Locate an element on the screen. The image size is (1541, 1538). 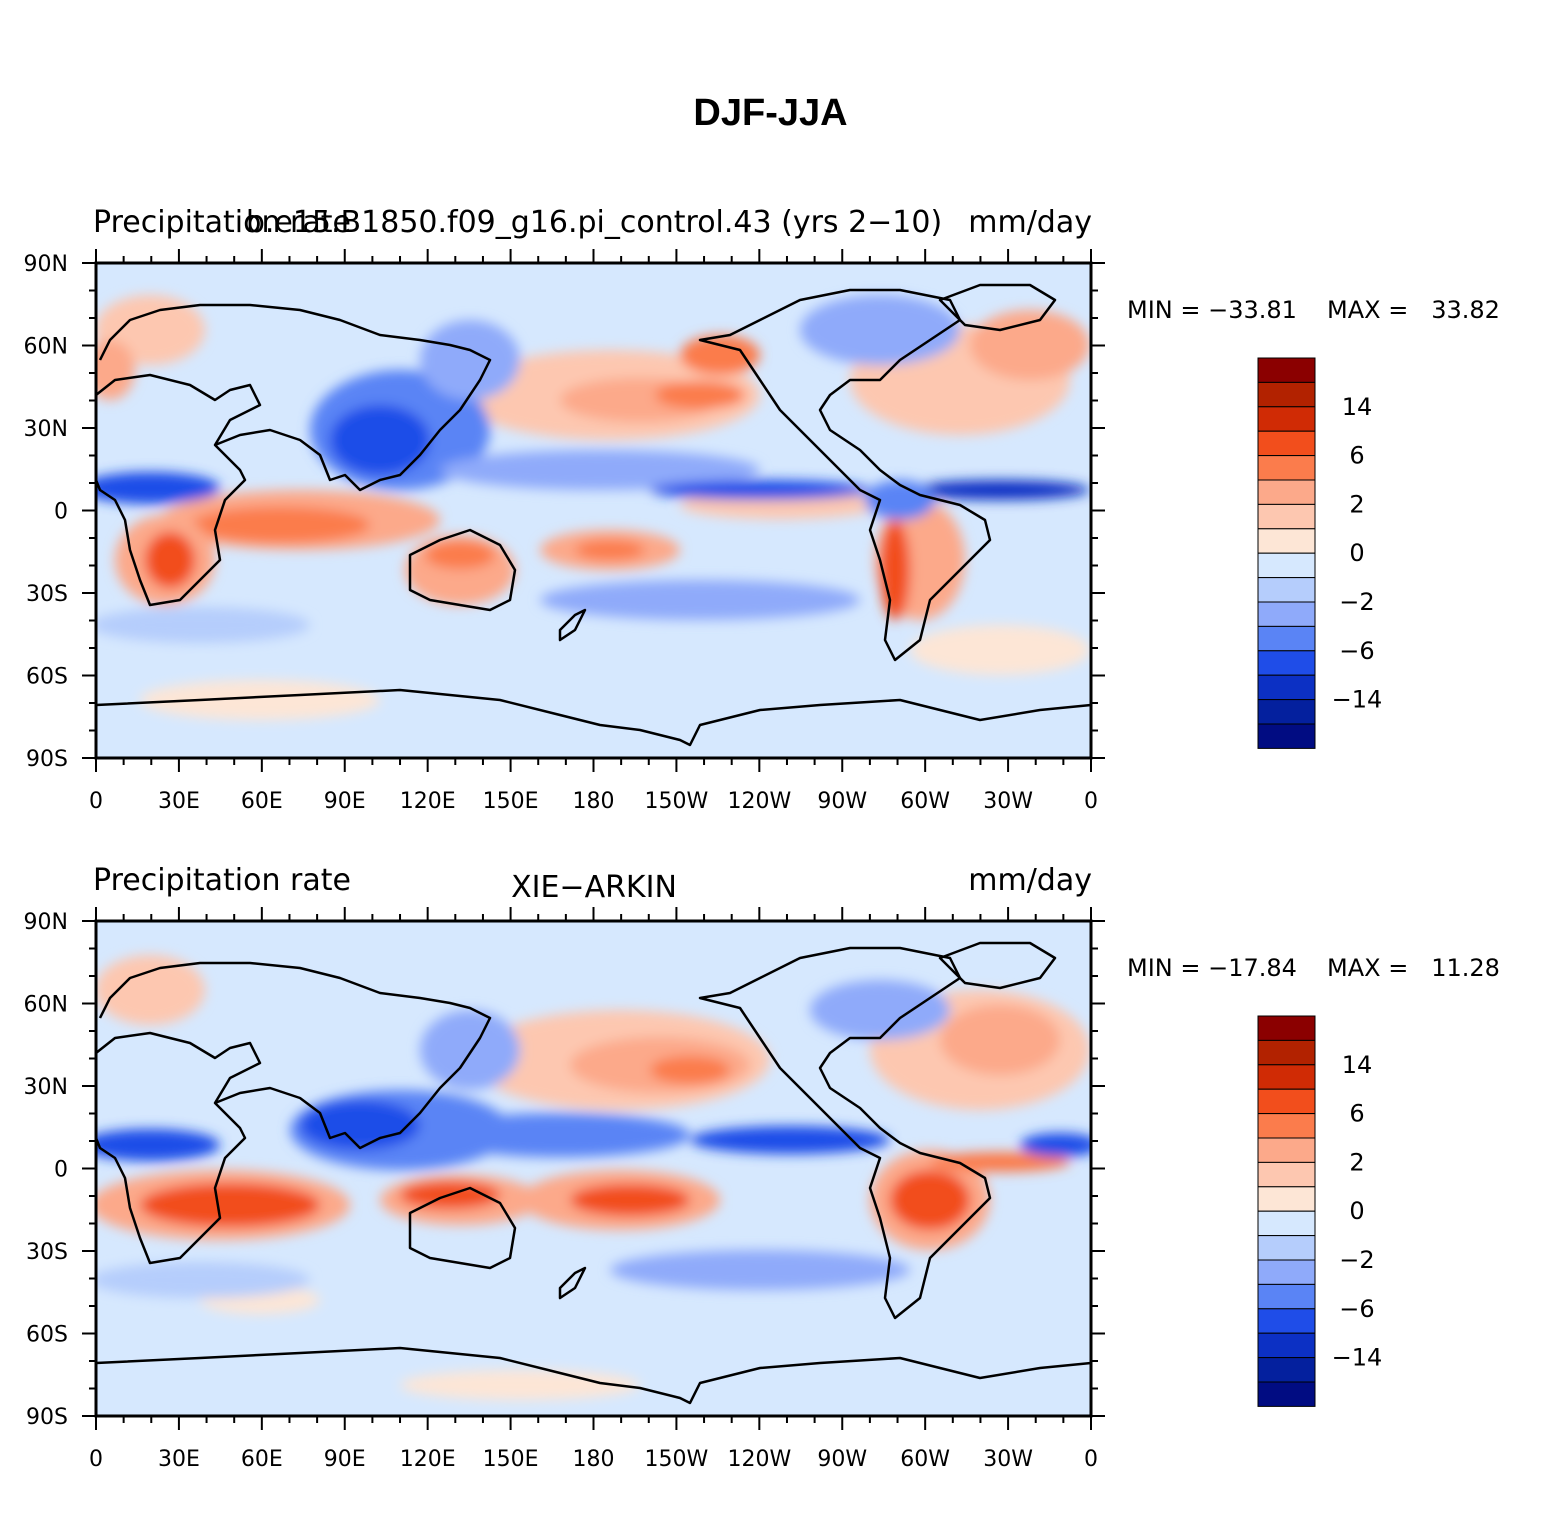
panel-center-label: XIE−ARKIN is located at coordinates (594, 887).